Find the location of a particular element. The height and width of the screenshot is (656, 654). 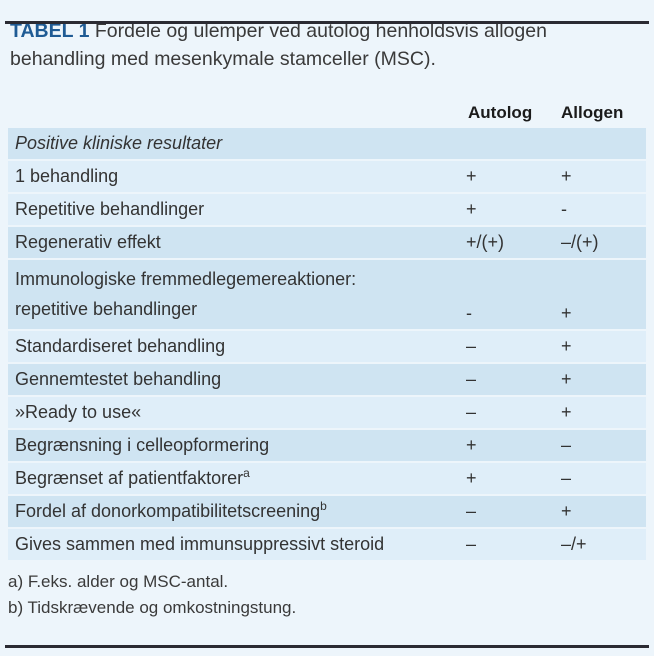

row-label: Repetitive behandlinger is located at coordinates (110, 209).